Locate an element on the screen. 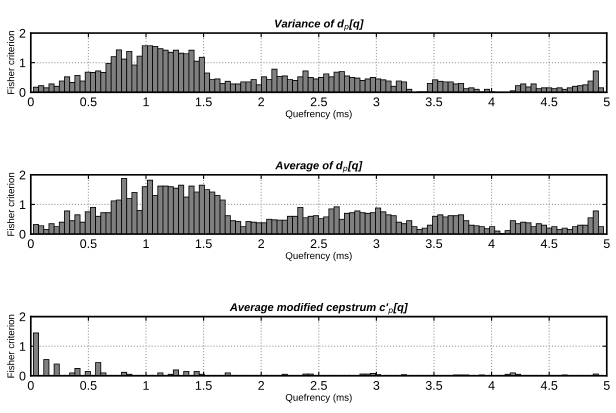  chart-title: Average modified cepstrum c'$_{p}$[q] is located at coordinates (319, 308).